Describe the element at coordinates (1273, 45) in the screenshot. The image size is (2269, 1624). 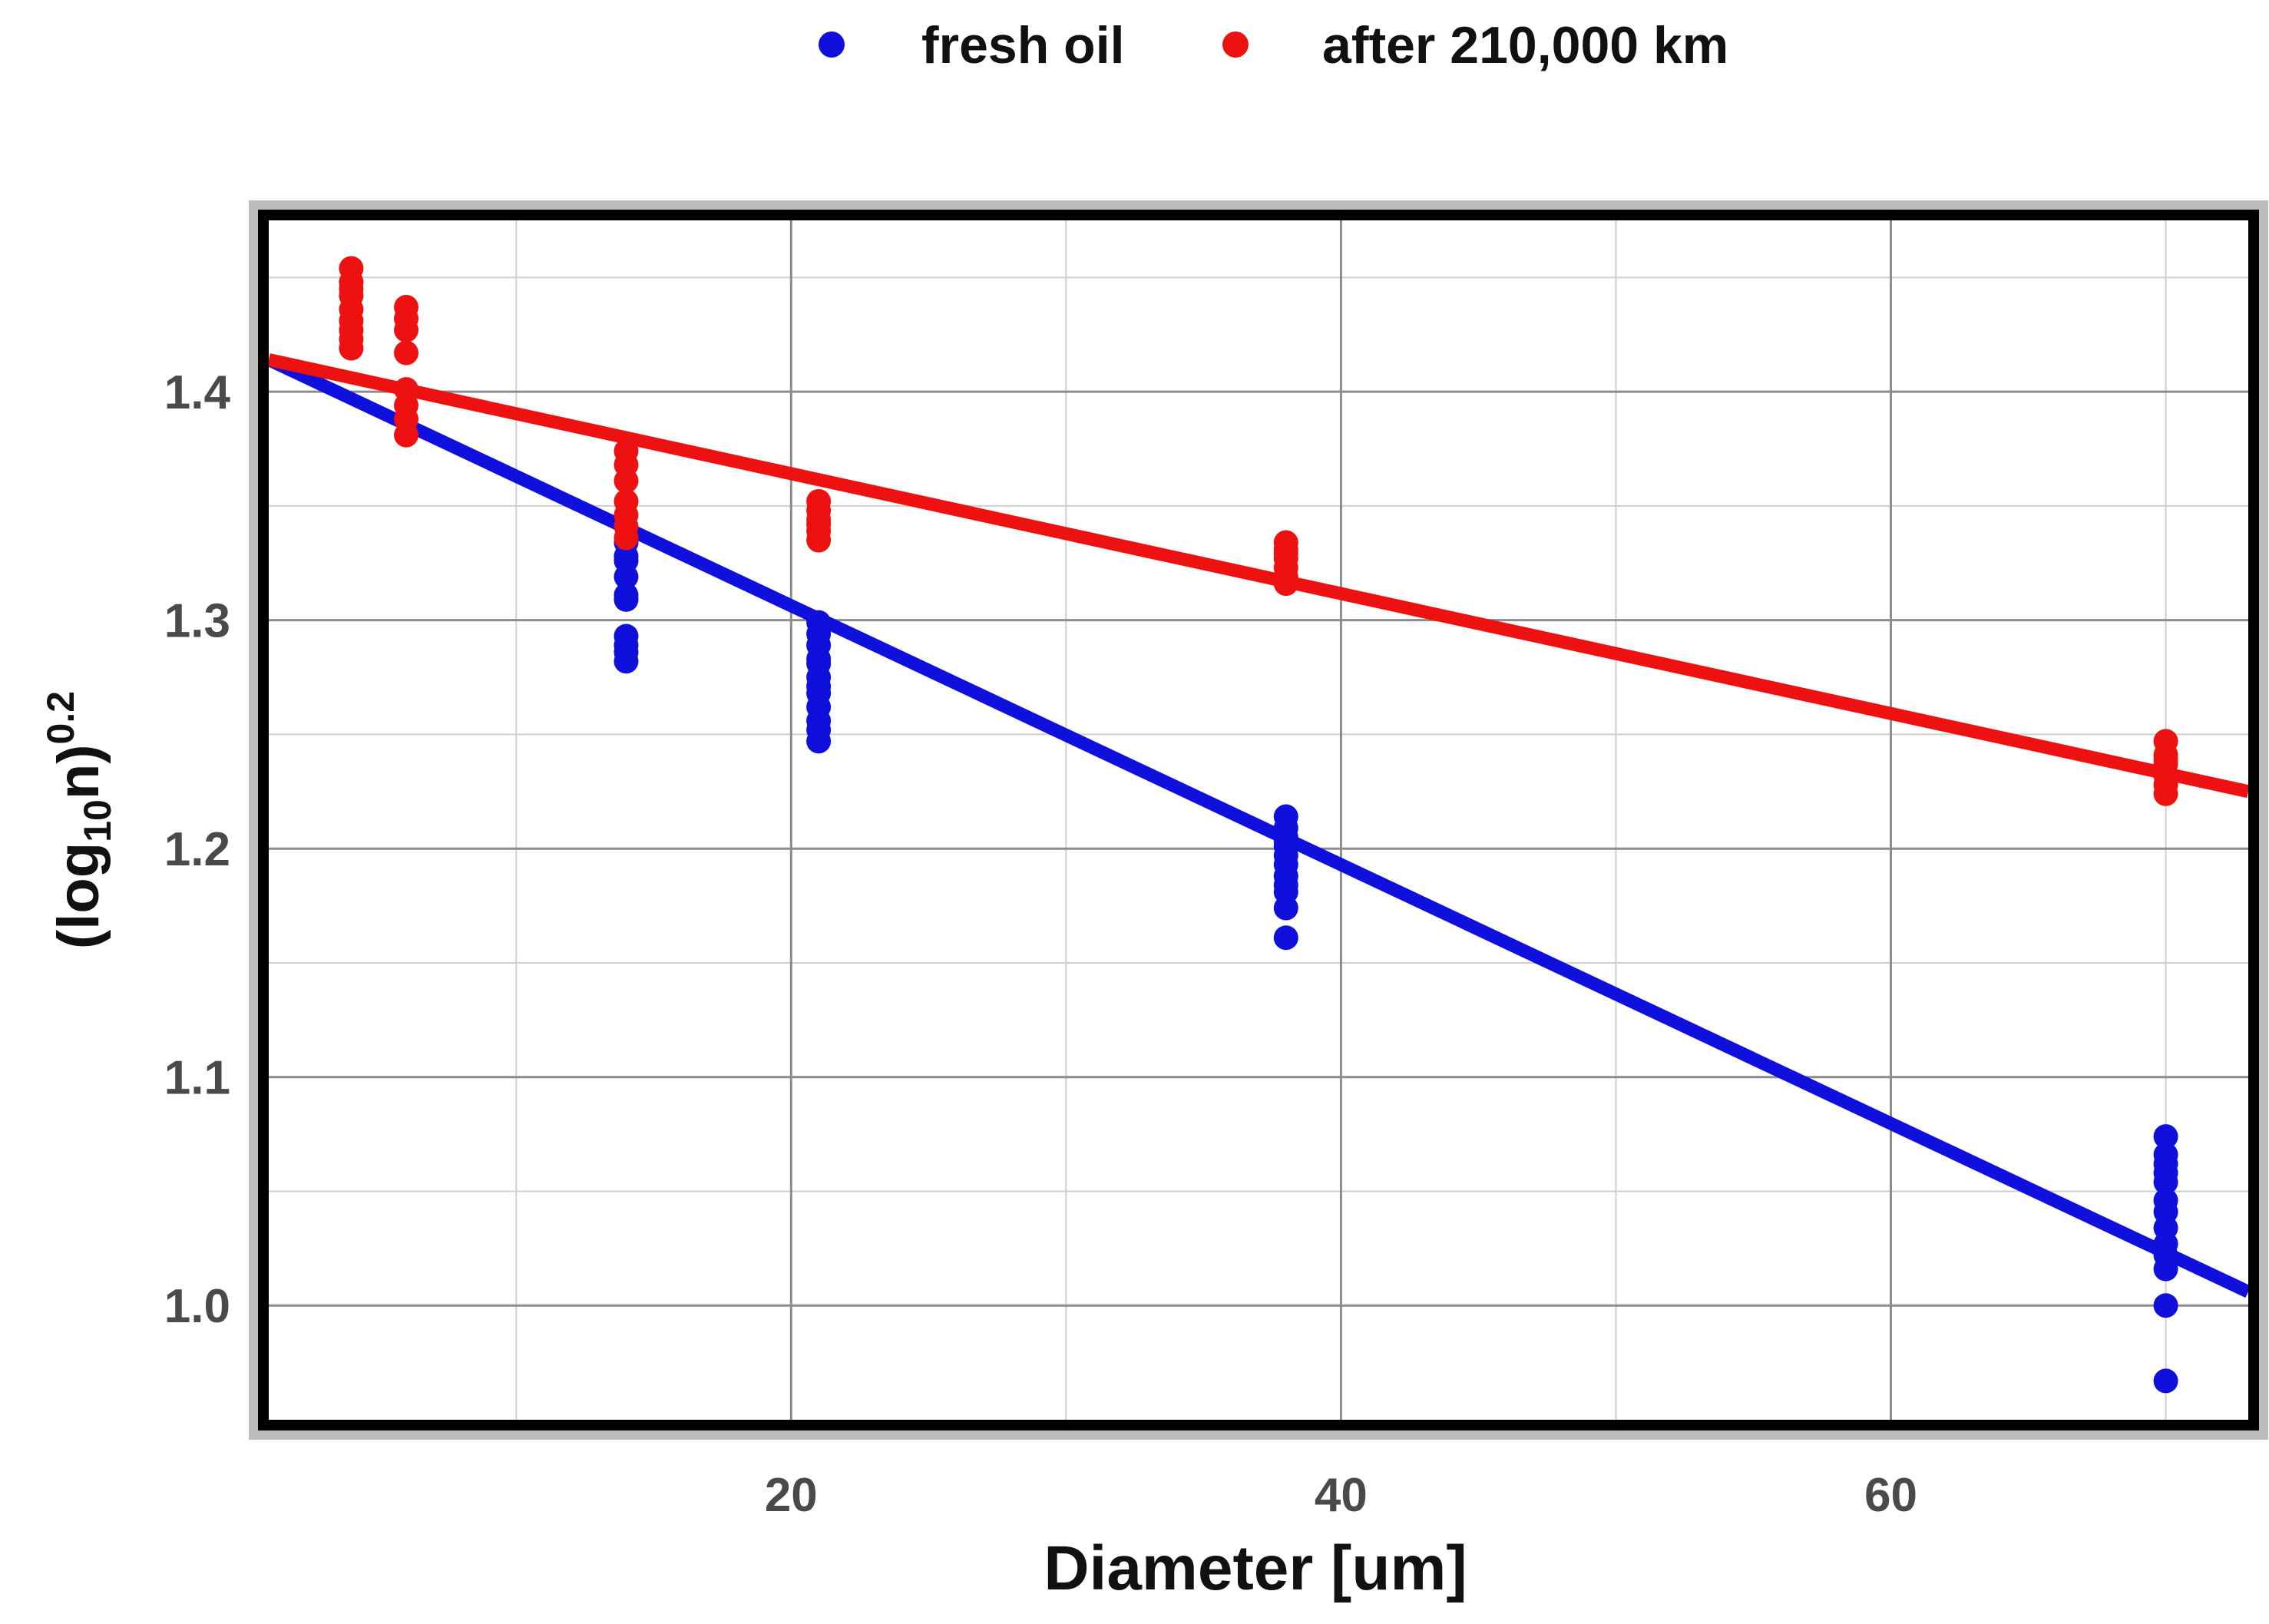
I see `legend: fresh oil after 210,000 km` at that location.